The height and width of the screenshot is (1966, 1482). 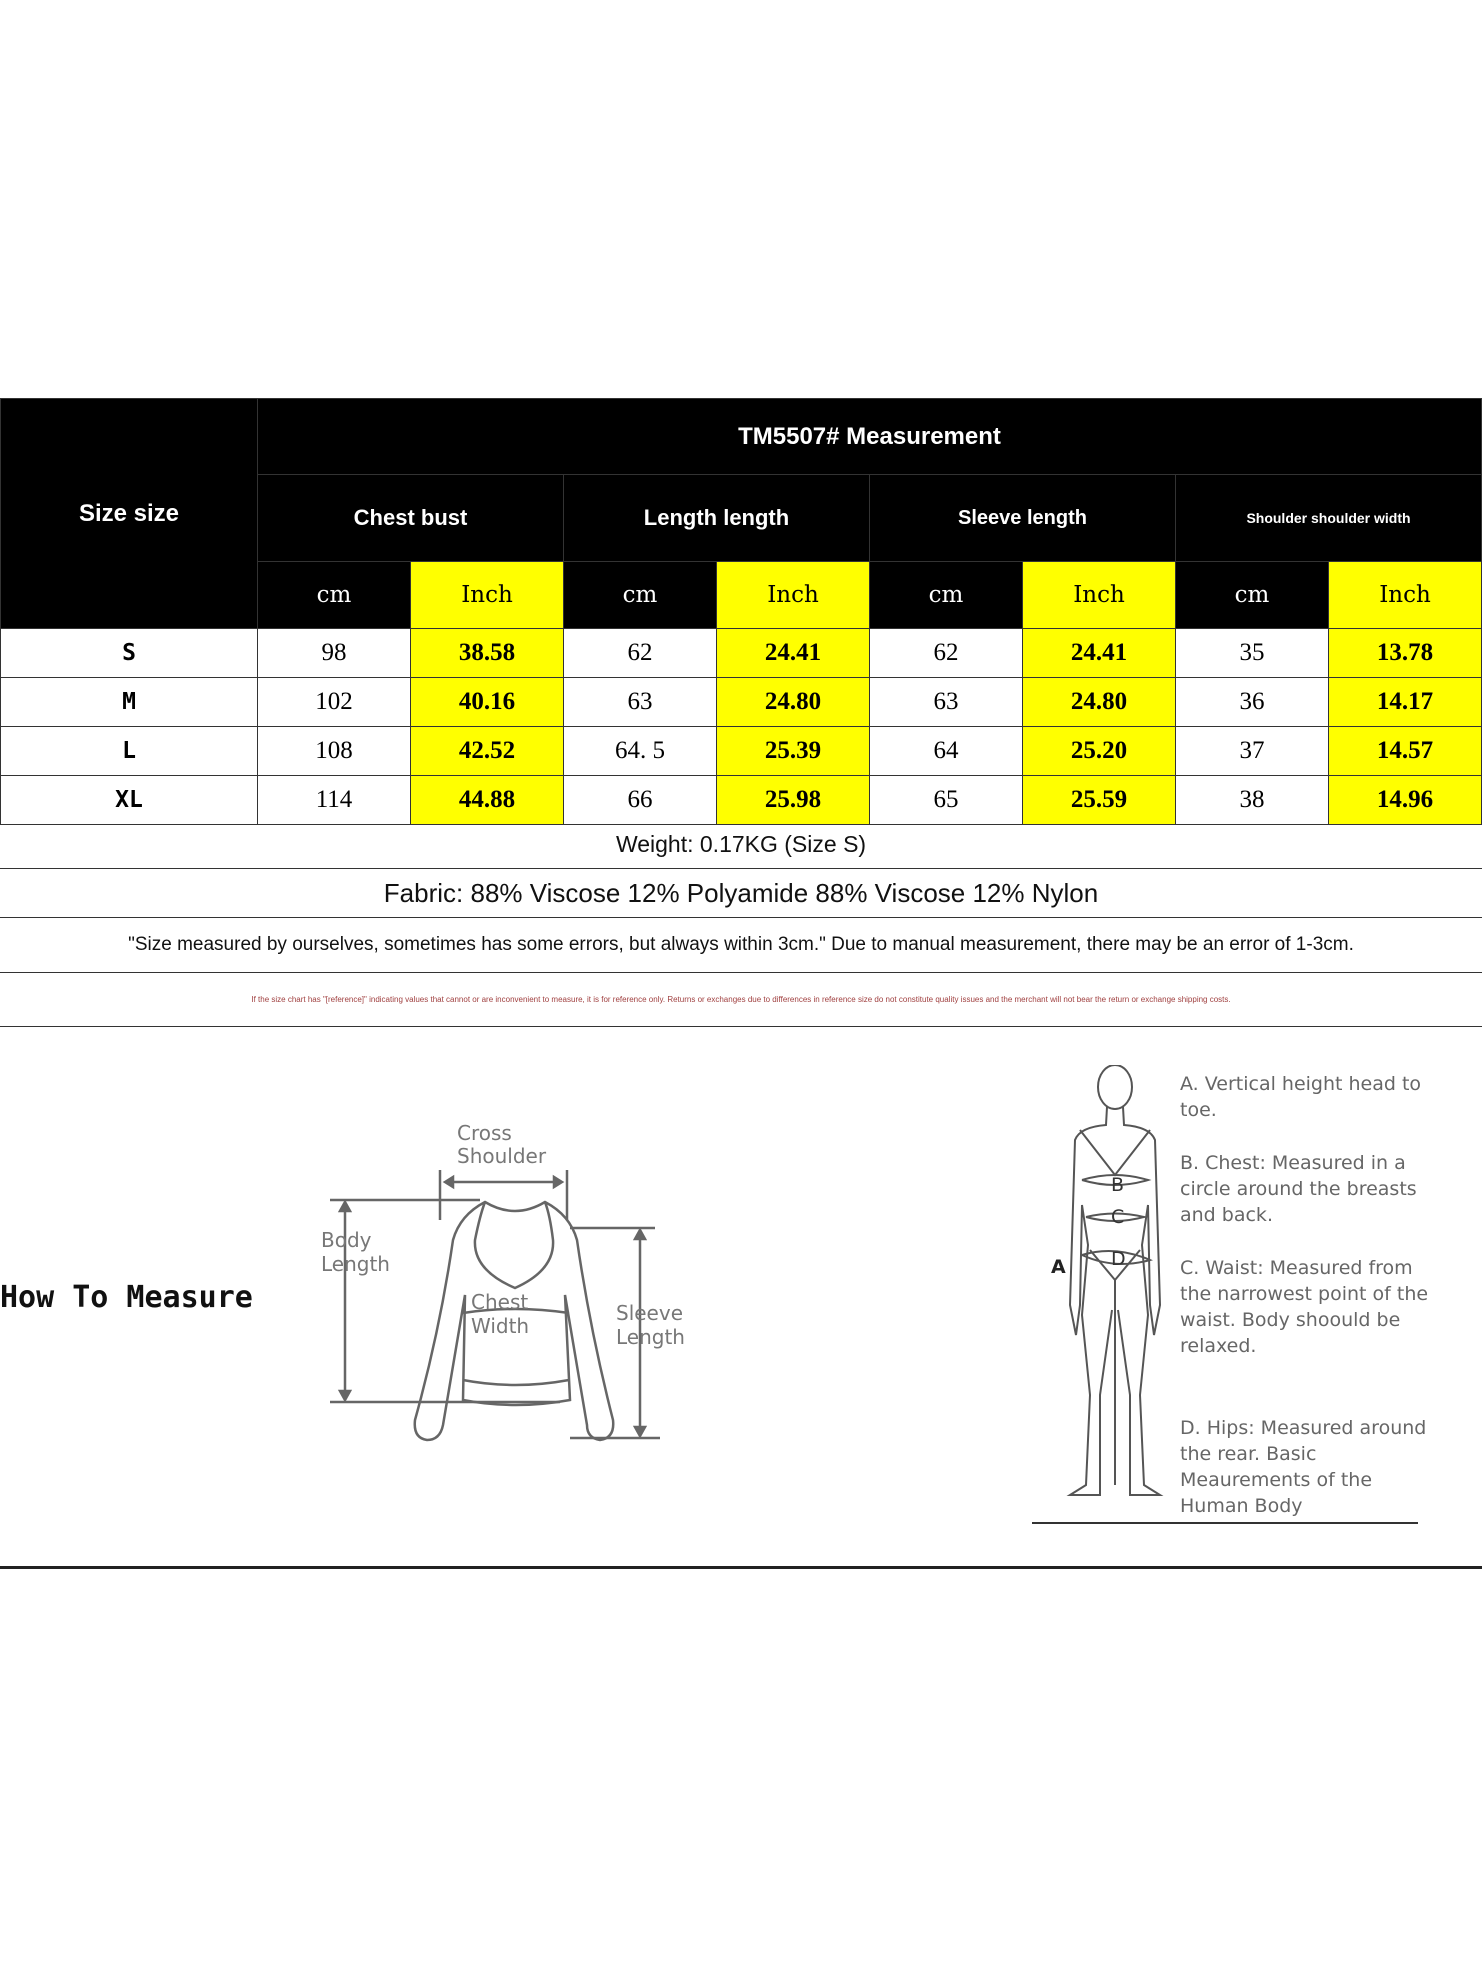 What do you see at coordinates (334, 800) in the screenshot?
I see `cm-cell: 114` at bounding box center [334, 800].